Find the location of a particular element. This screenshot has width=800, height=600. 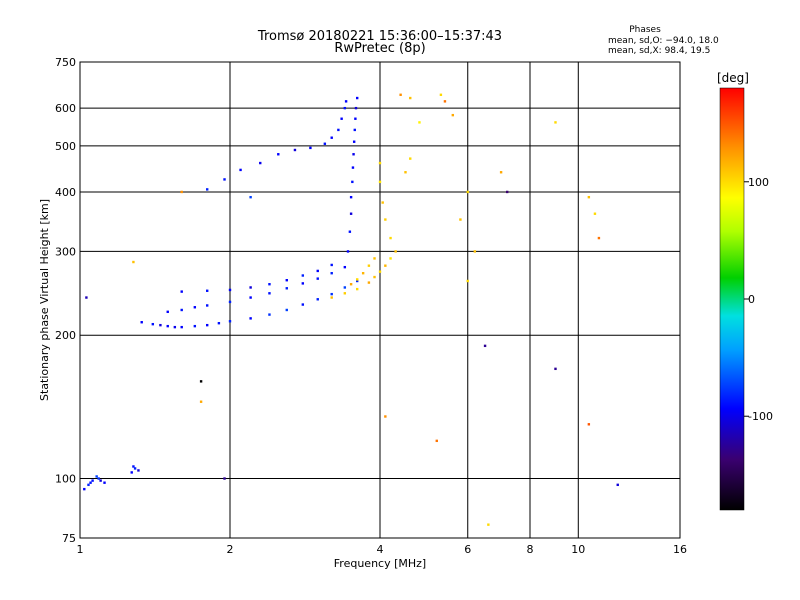

chart-subtitle: RwPretec (8p) is located at coordinates (379, 48).